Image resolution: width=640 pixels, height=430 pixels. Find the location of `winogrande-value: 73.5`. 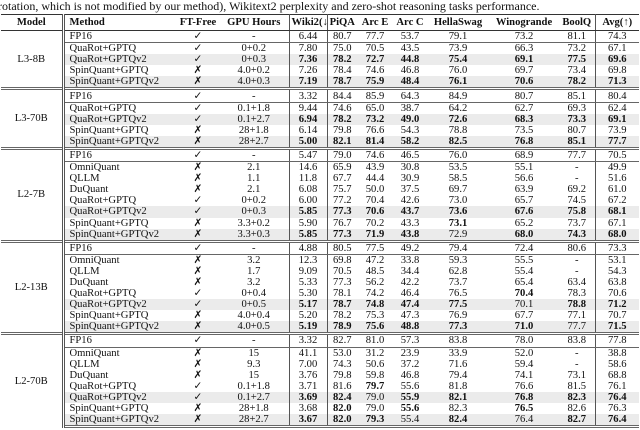

winogrande-value: 73.5 is located at coordinates (524, 130).